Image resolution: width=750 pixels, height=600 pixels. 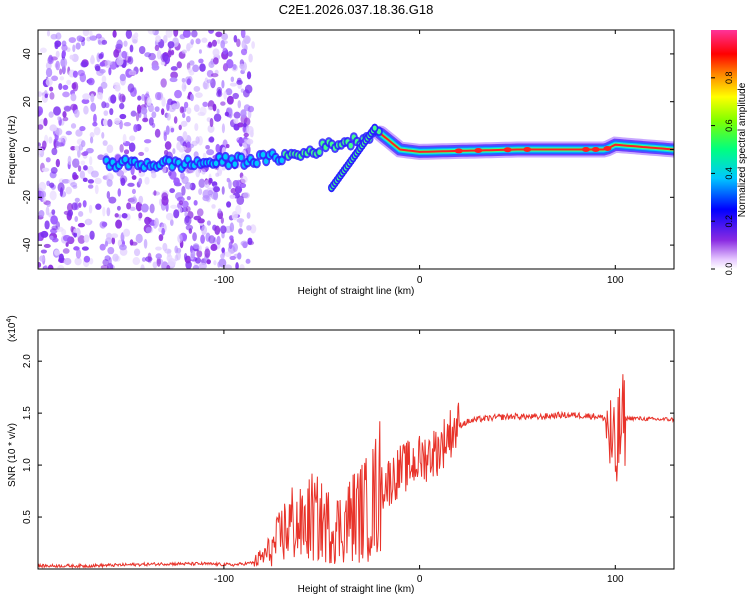 What do you see at coordinates (27, 413) in the screenshot?
I see `snr-y-tick-label: 1.5` at bounding box center [27, 413].